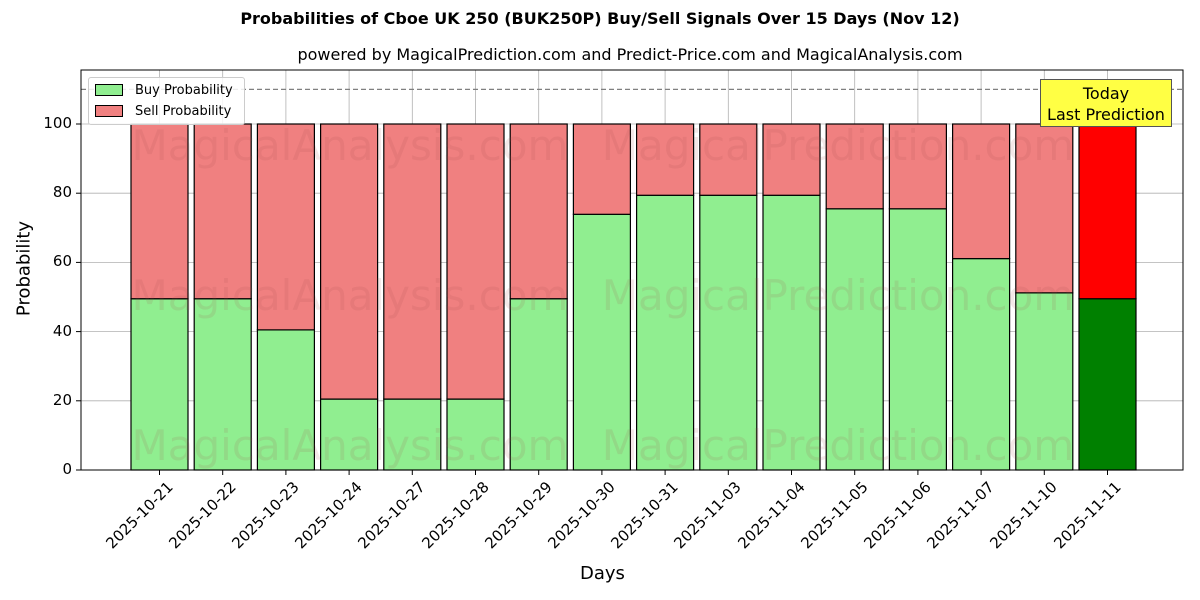 The height and width of the screenshot is (600, 1200). Describe the element at coordinates (183, 111) in the screenshot. I see `legend-label-sell: Sell Probability` at that location.